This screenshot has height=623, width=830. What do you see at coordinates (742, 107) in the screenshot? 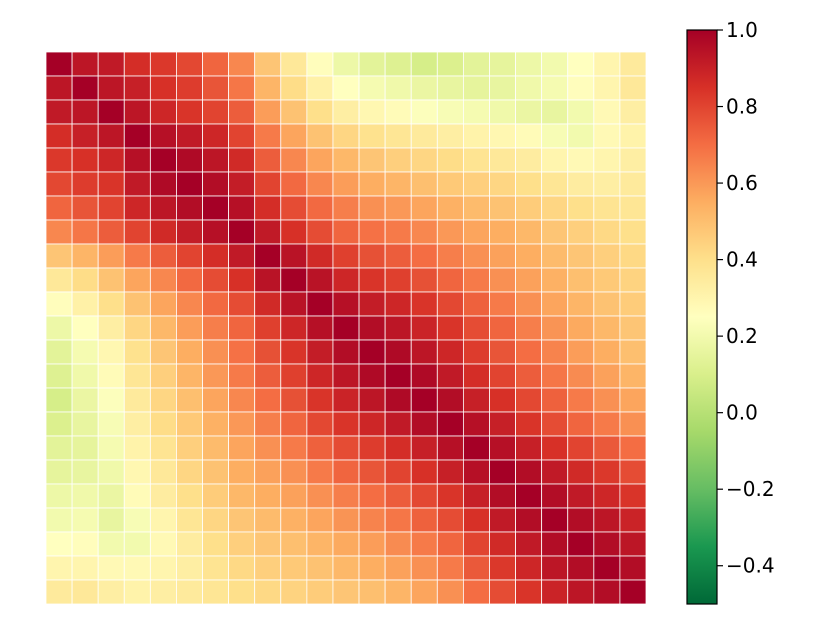
I see `colorbar-tick-label: 0.8` at bounding box center [742, 107].